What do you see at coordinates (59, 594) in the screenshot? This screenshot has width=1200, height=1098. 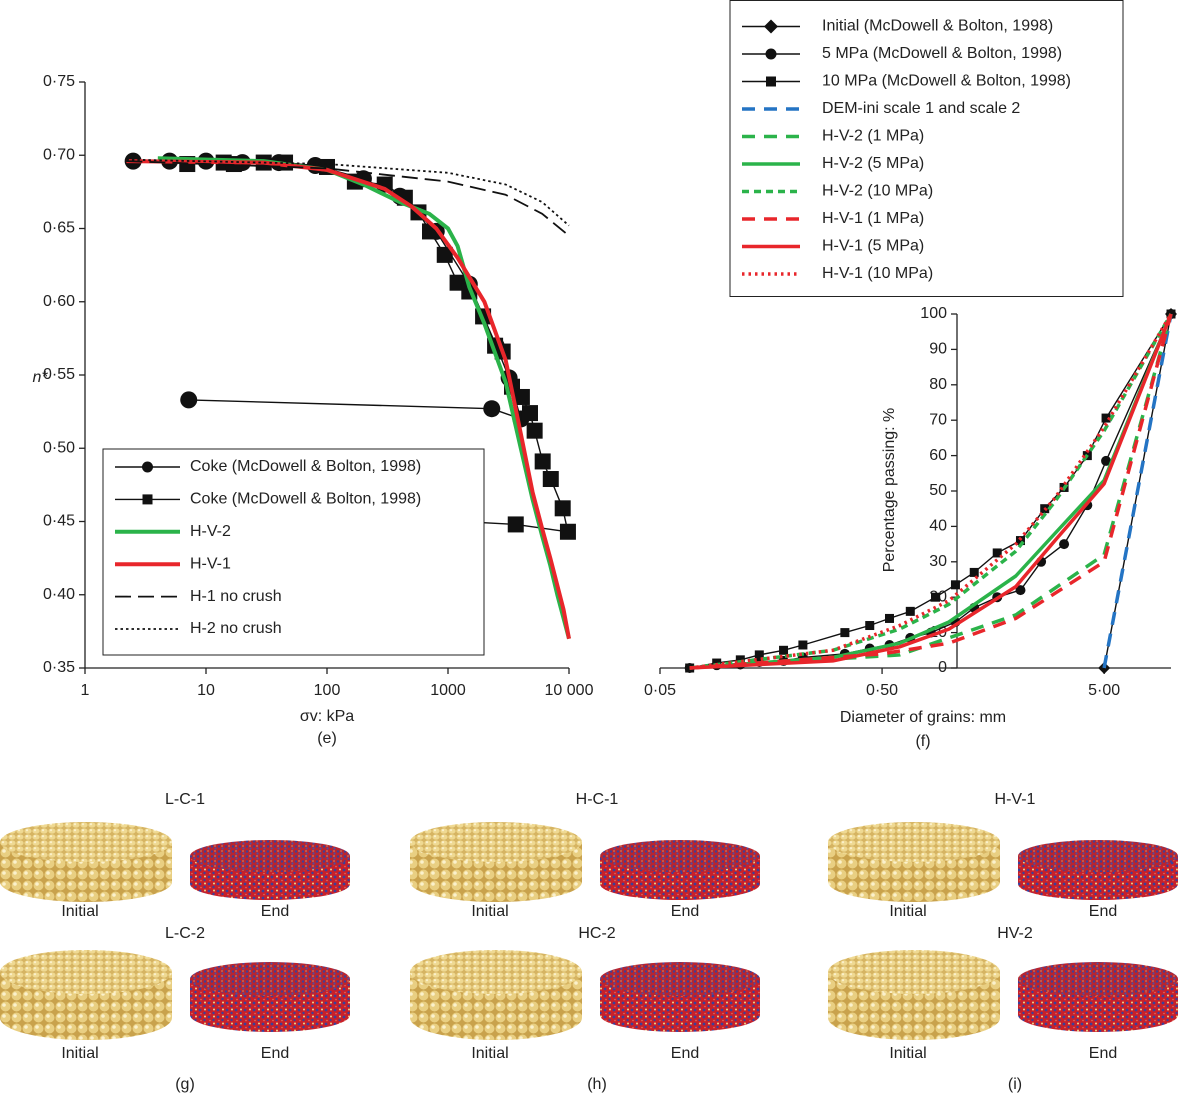 I see `y-tick-label: 0·40` at bounding box center [59, 594].